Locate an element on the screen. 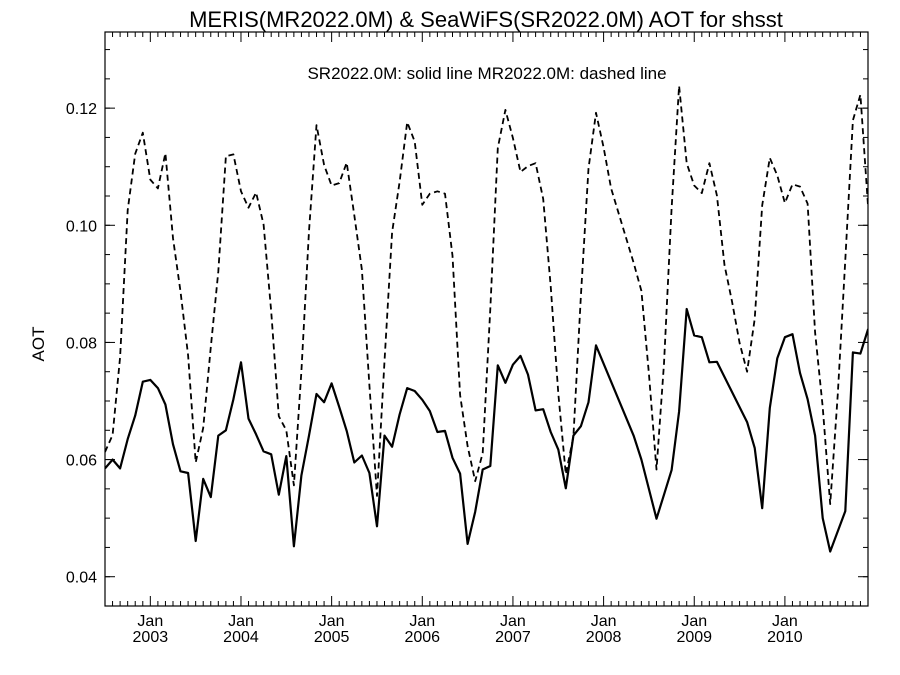 The image size is (900, 675). y-axis-label: AOT is located at coordinates (38, 344).